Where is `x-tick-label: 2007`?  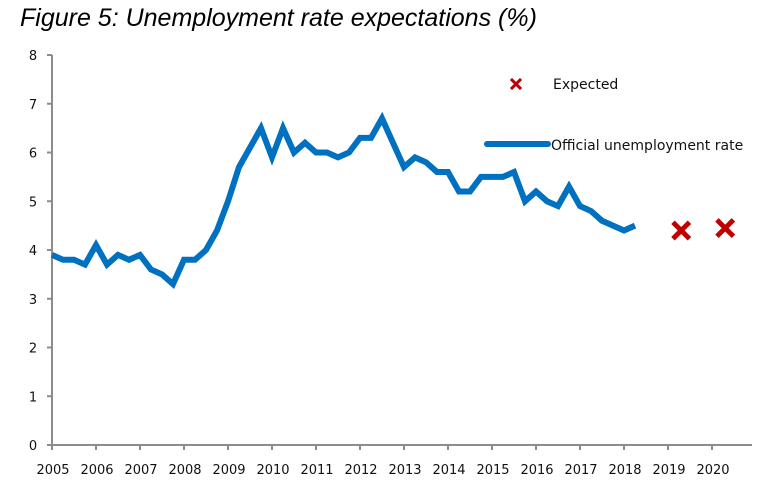
x-tick-label: 2007 is located at coordinates (140, 470).